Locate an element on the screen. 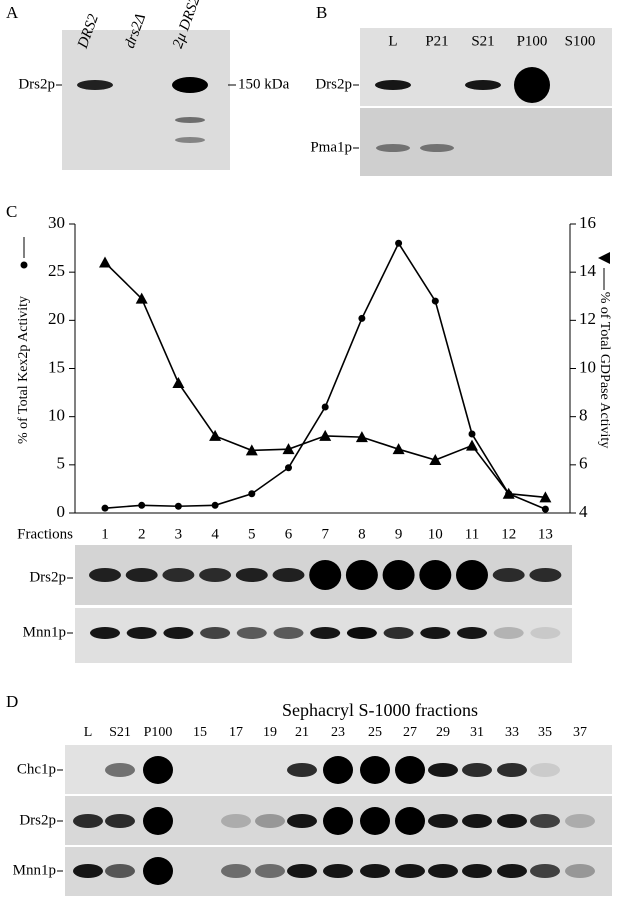  x-tick-label: 7 is located at coordinates (325, 534).